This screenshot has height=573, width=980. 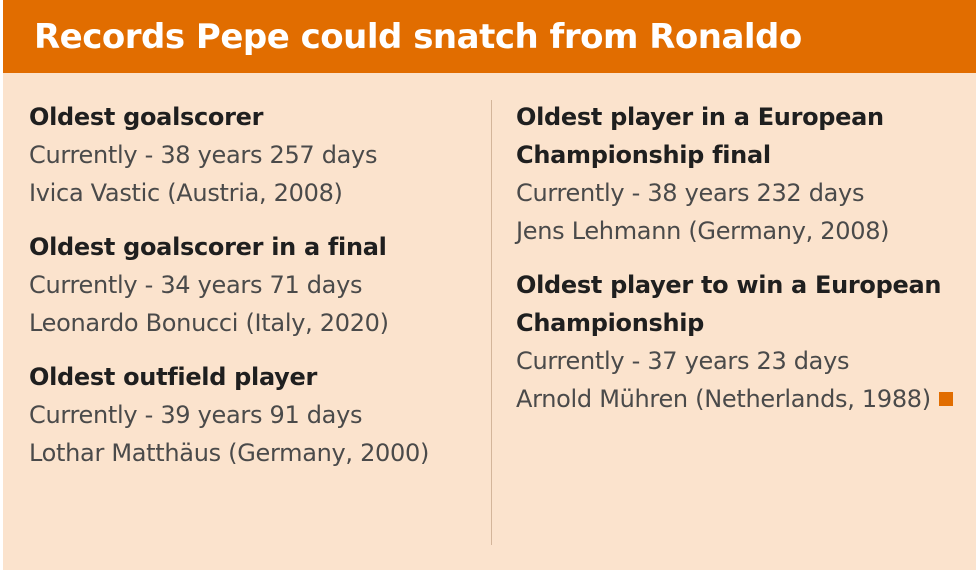 What do you see at coordinates (173, 377) in the screenshot?
I see `record-title: Oldest outfield player` at bounding box center [173, 377].